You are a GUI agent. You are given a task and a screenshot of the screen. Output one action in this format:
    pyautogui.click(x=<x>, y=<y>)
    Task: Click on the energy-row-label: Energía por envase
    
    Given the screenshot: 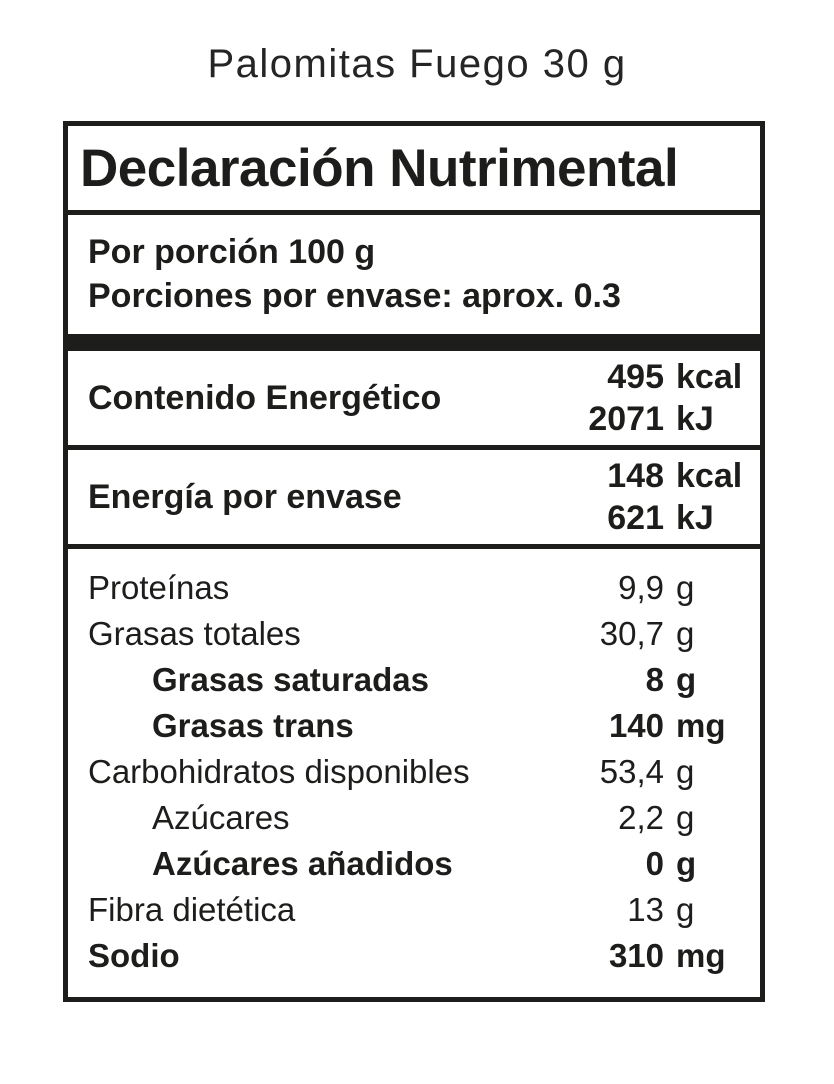 What is the action you would take?
    pyautogui.click(x=245, y=496)
    